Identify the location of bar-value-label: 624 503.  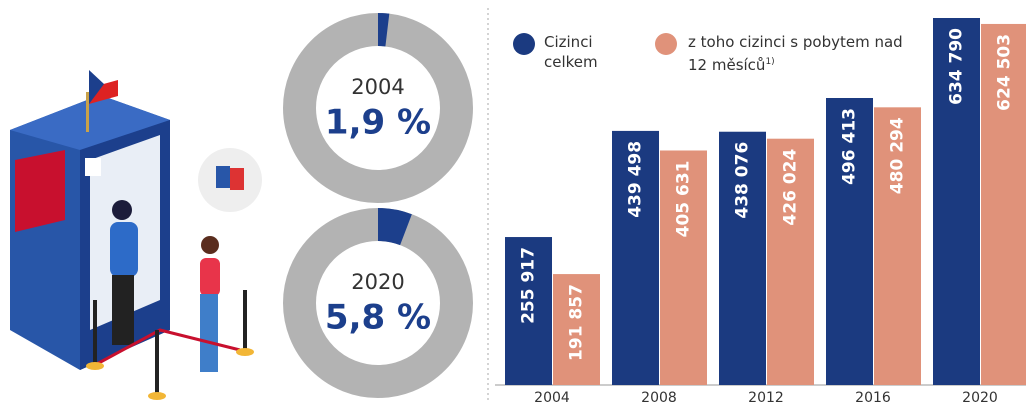
(1005, 72).